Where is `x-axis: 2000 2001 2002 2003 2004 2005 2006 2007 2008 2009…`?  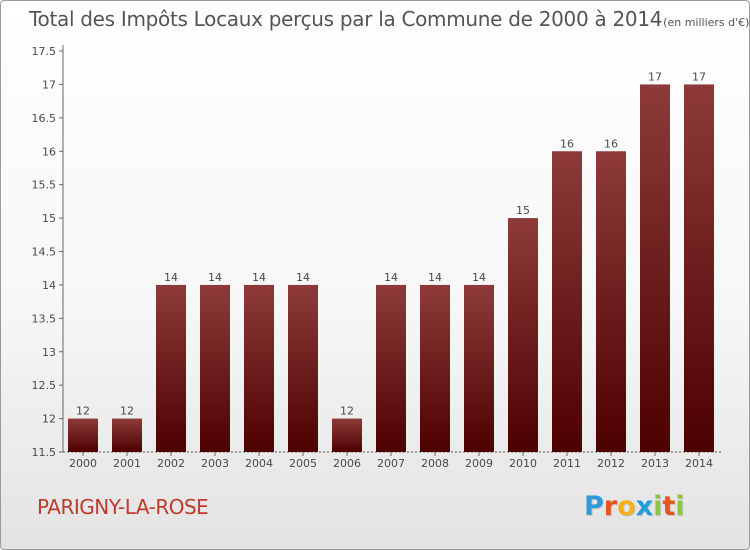
x-axis: 2000 2001 2002 2003 2004 2005 2006 2007 2008 2009… is located at coordinates (391, 461).